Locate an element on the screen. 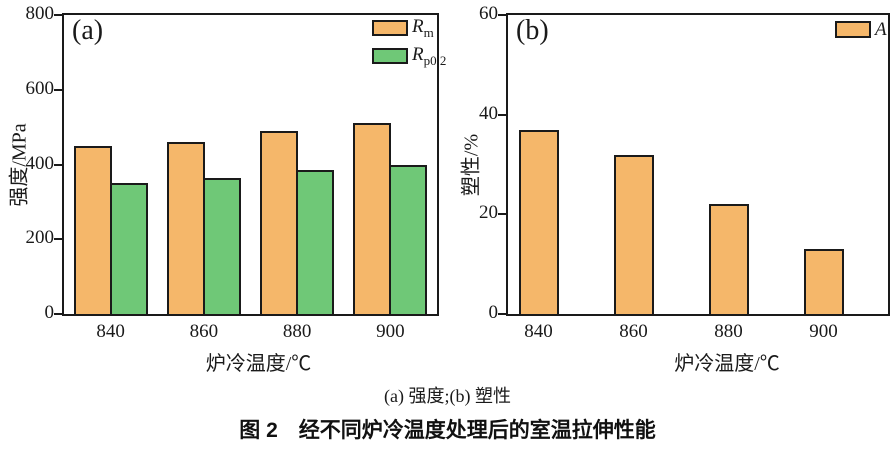 Image resolution: width=895 pixels, height=461 pixels. legend-label: A is located at coordinates (881, 29).